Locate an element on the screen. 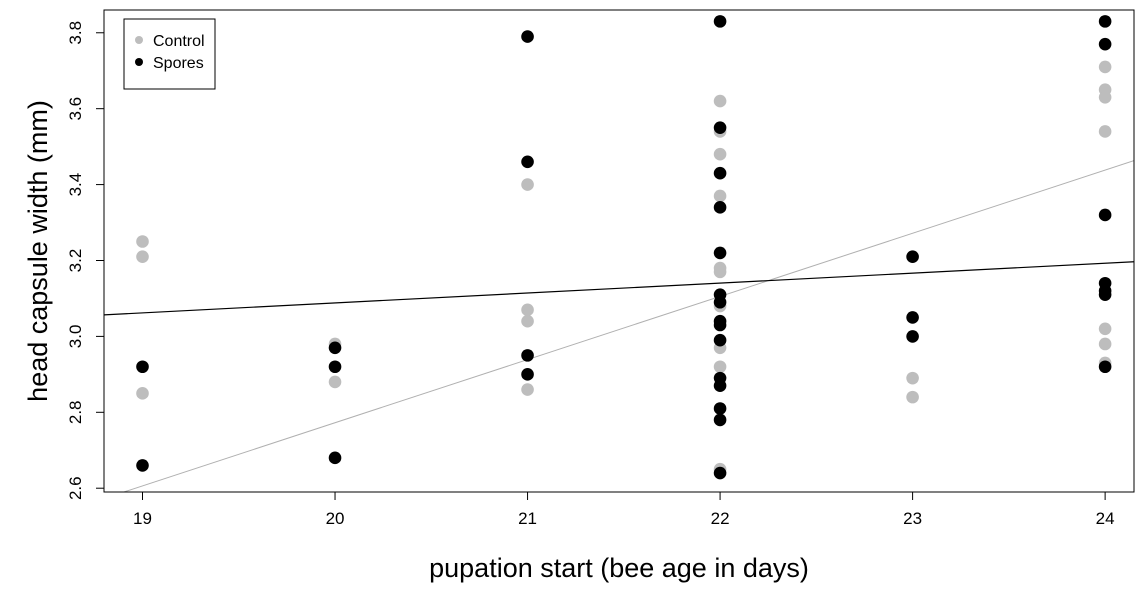 Image resolution: width=1135 pixels, height=591 pixels. x-axis: 19 20 21 22 23 24 is located at coordinates (624, 509).